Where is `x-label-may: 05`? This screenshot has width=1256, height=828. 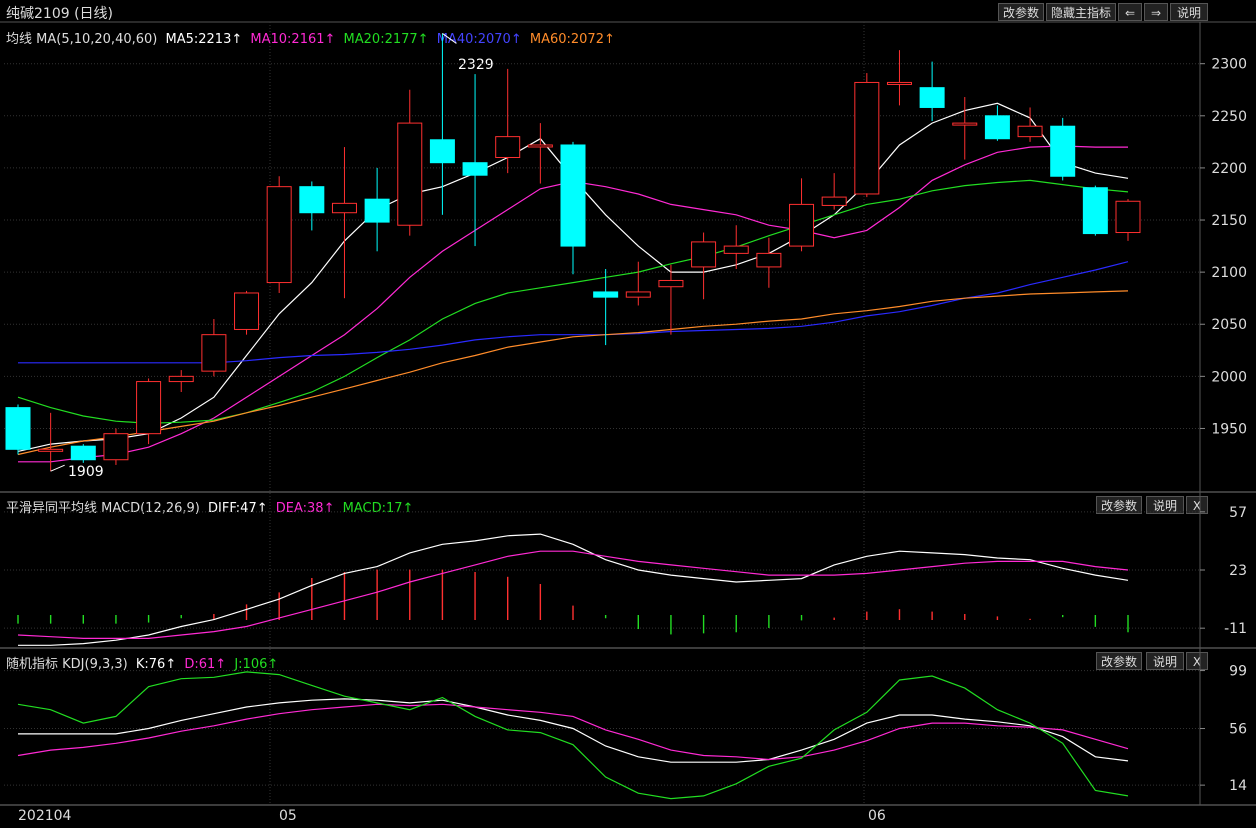 x-label-may: 05 is located at coordinates (288, 816).